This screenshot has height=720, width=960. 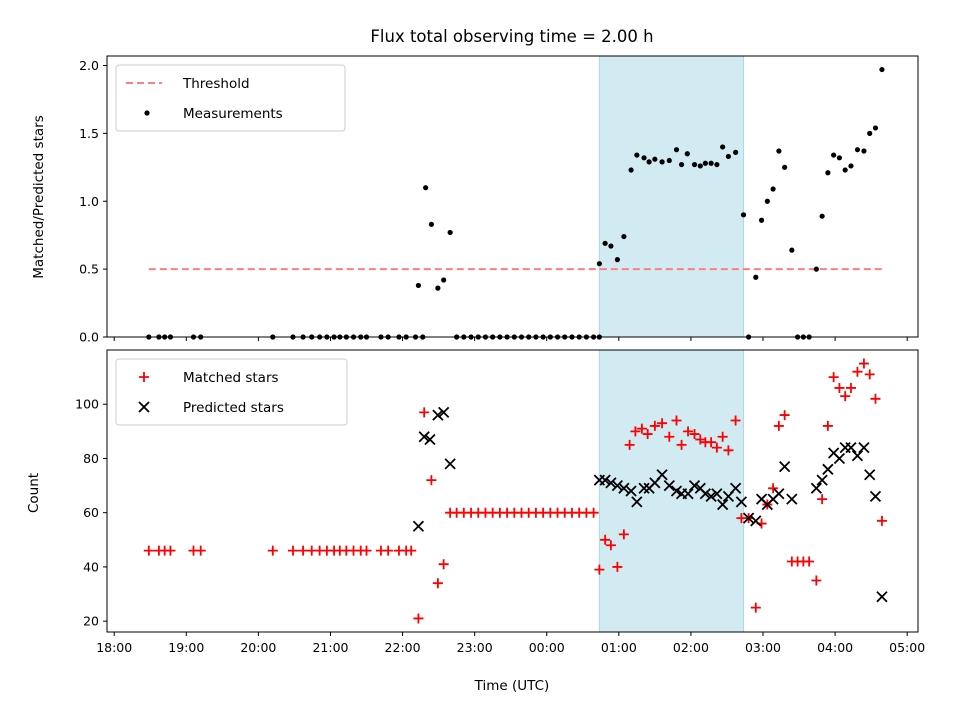 What do you see at coordinates (89, 269) in the screenshot?
I see `y-tick-label: 0.5` at bounding box center [89, 269].